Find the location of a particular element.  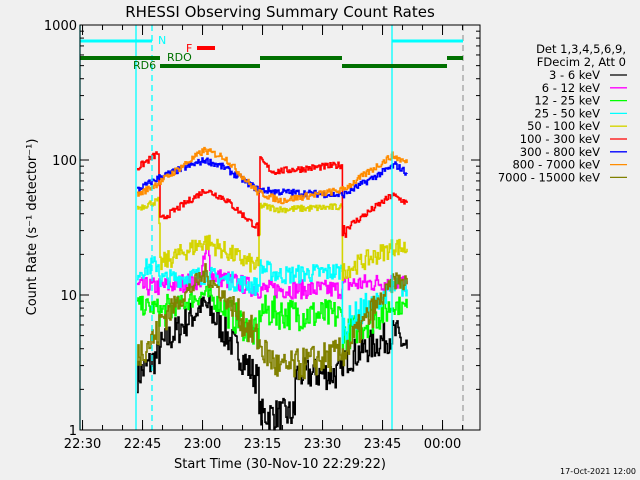

x-tick-label: 22:45 is located at coordinates (142, 444).